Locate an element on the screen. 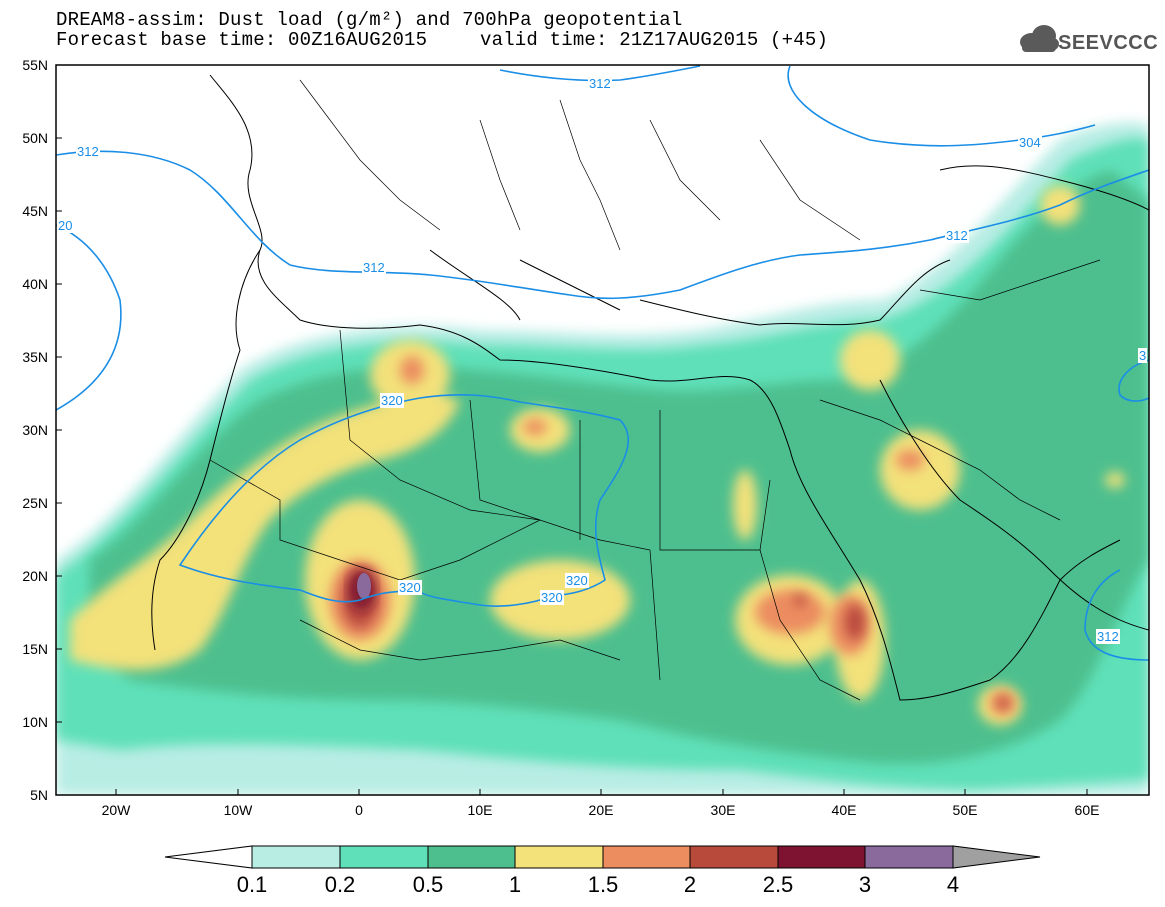 Image resolution: width=1165 pixels, height=907 pixels. lon-label: 40E is located at coordinates (844, 810).